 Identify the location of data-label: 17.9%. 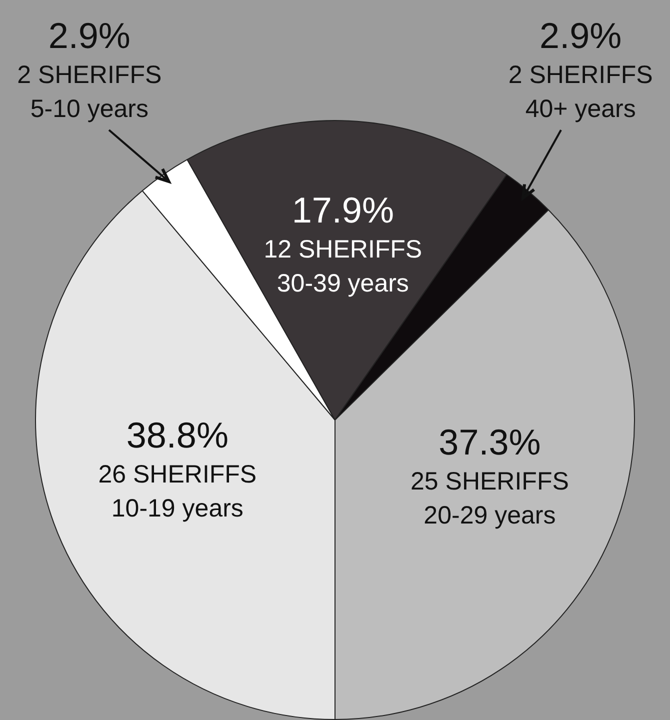
(343, 209).